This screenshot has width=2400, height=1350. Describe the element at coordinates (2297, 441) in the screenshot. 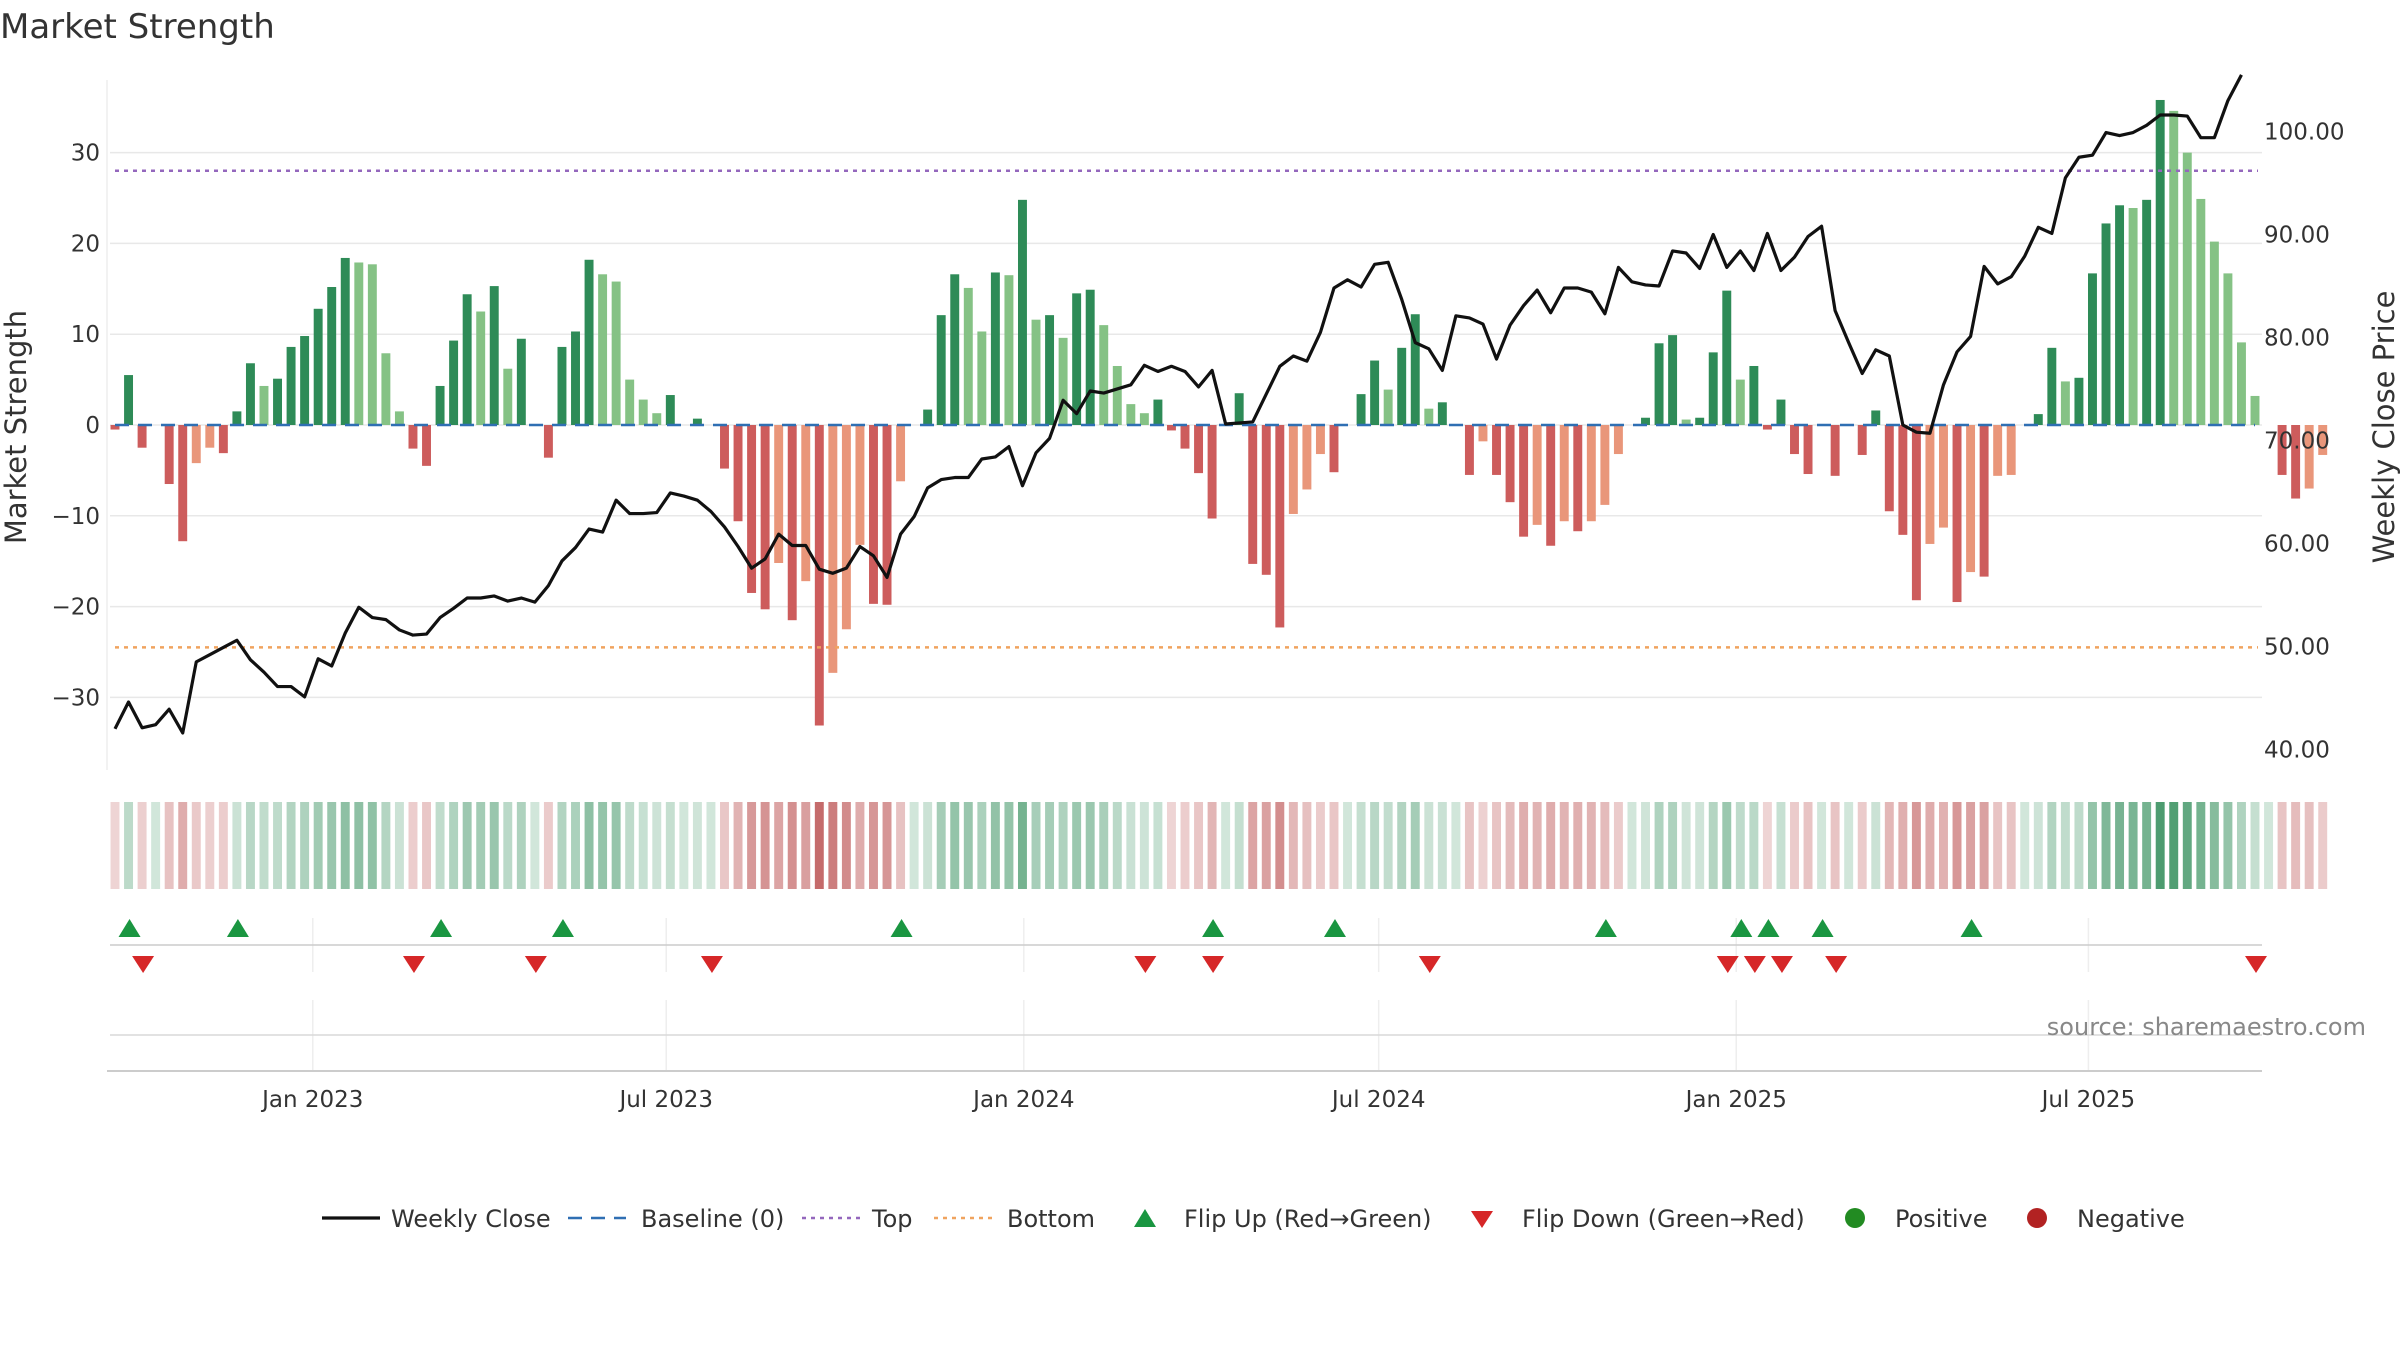

I see `y-right-tick-label: 70.00` at that location.